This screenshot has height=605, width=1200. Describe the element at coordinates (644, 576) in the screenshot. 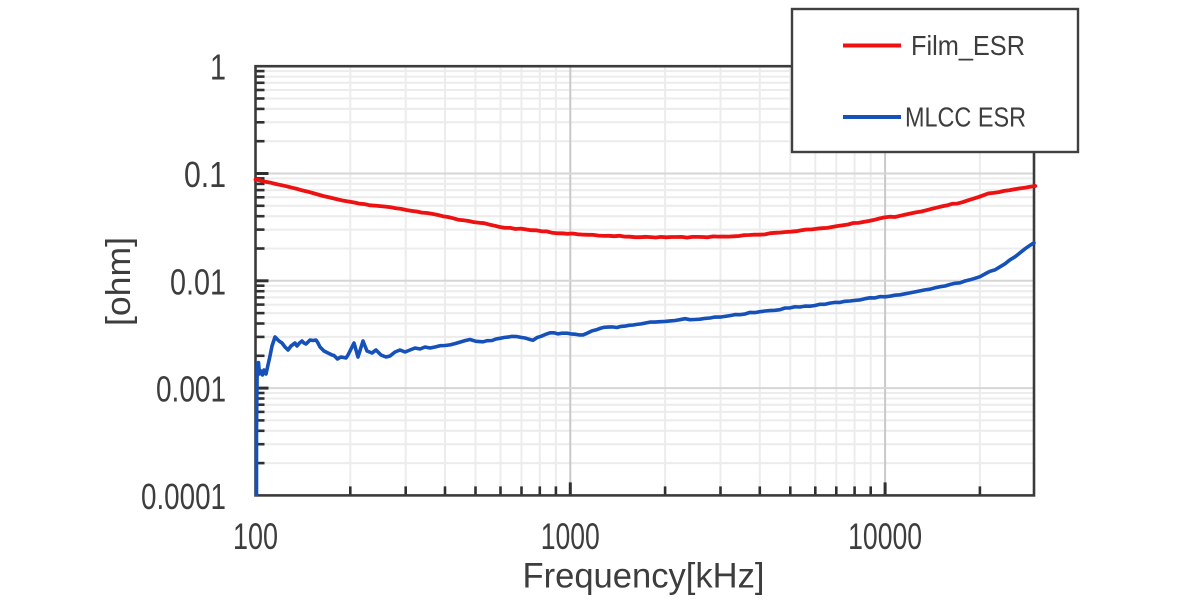

I see `svg-text: Frequency[kHz]` at that location.